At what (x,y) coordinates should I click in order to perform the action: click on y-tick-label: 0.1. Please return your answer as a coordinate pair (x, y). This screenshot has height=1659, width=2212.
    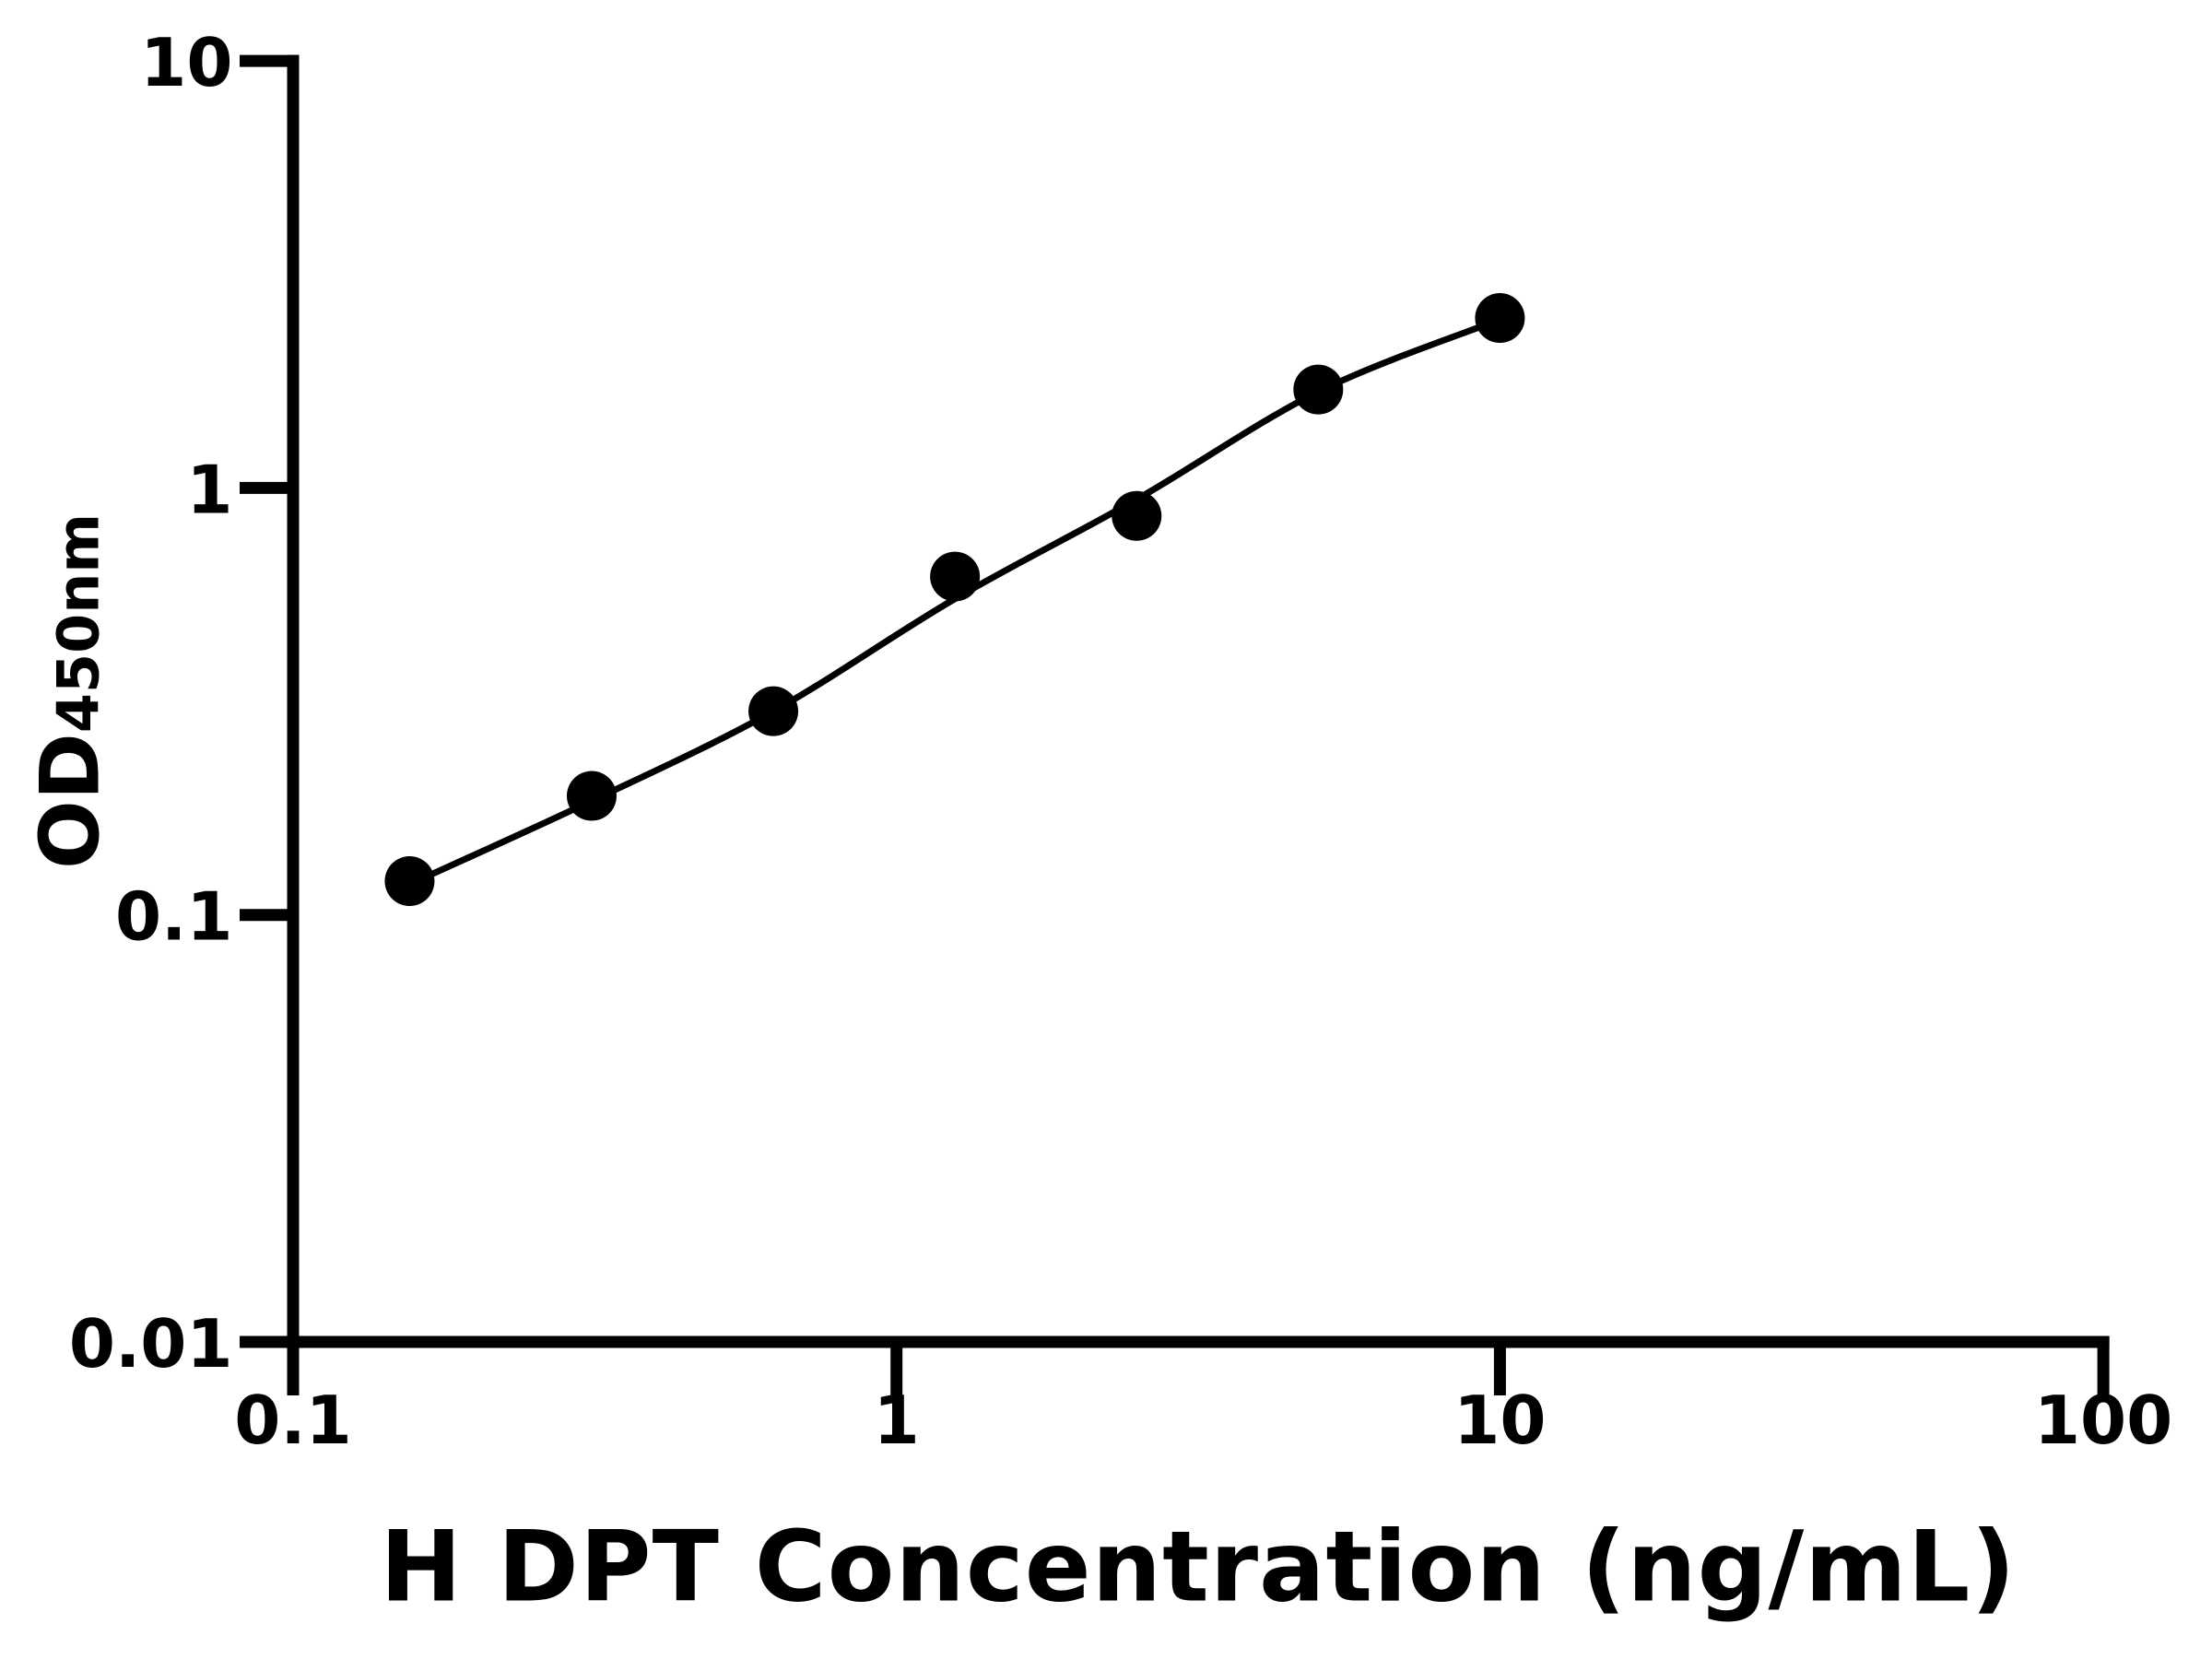
    Looking at the image, I should click on (174, 917).